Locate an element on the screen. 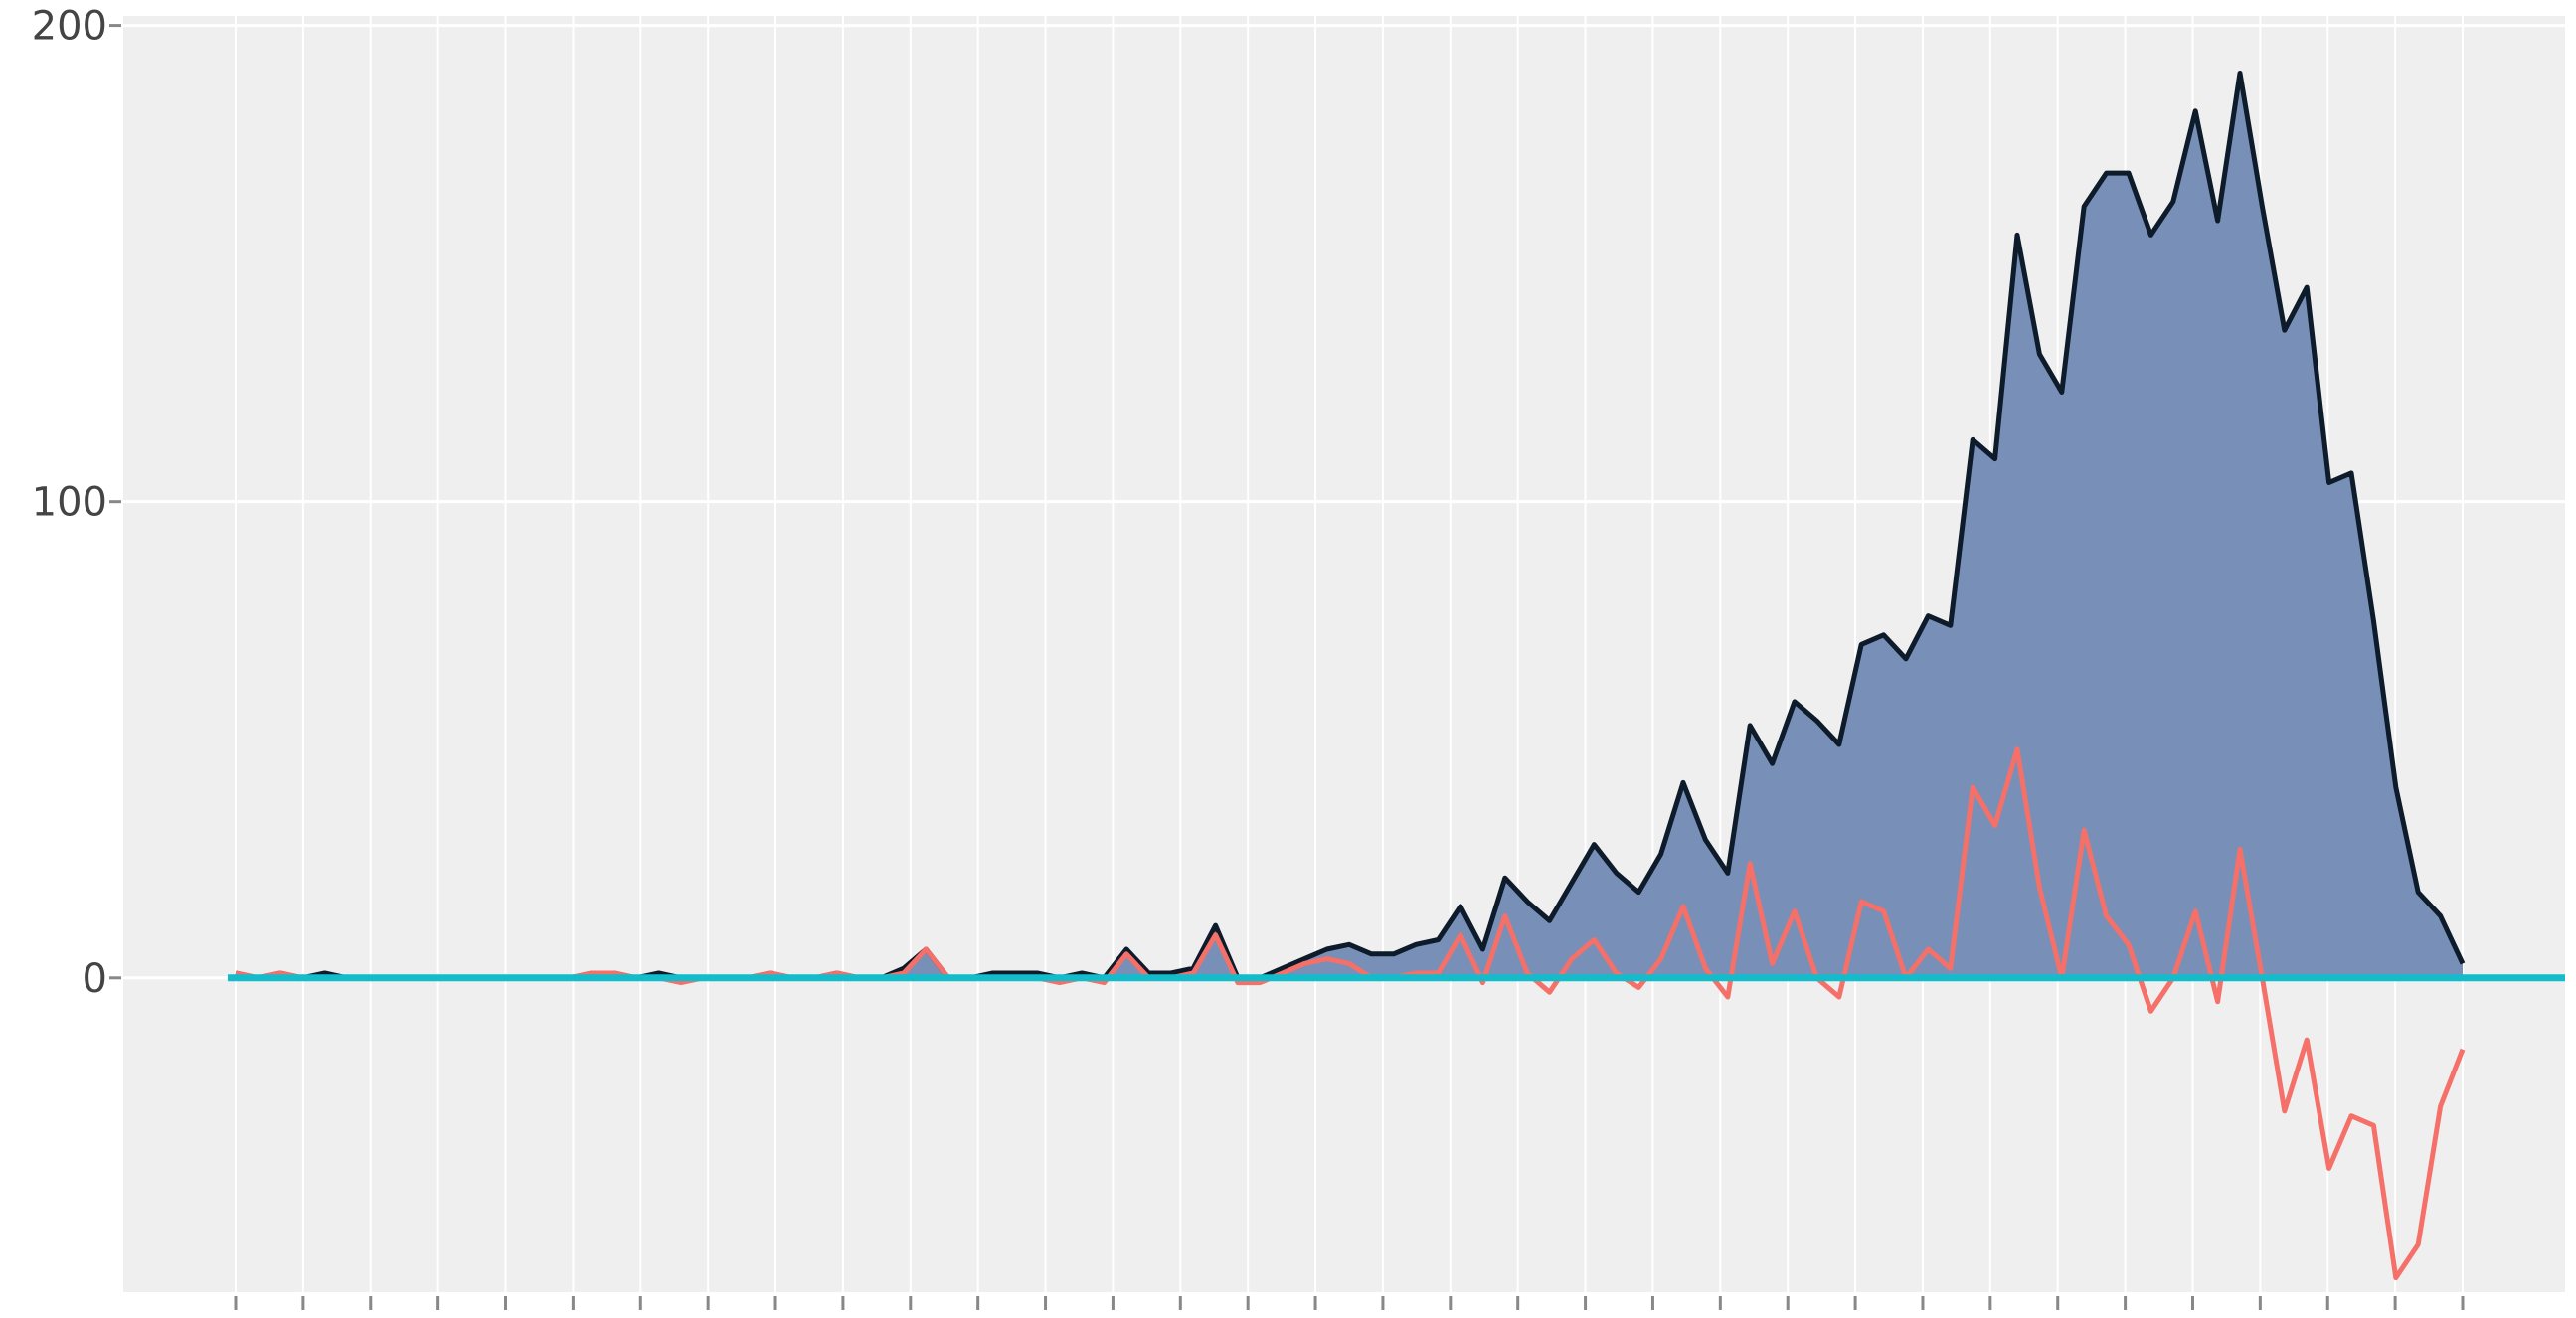 This screenshot has height=1318, width=2576. y-tick-label: 200 is located at coordinates (69, 27).